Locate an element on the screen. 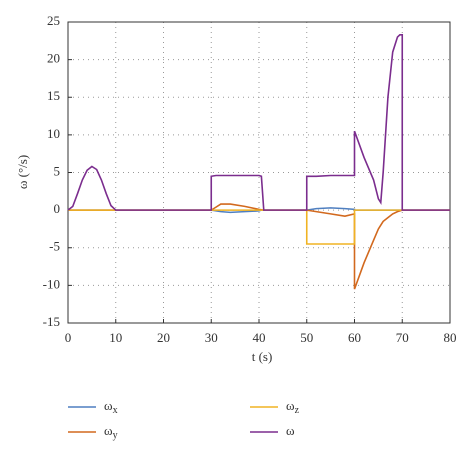  x-axis-label: t (s) is located at coordinates (262, 356).